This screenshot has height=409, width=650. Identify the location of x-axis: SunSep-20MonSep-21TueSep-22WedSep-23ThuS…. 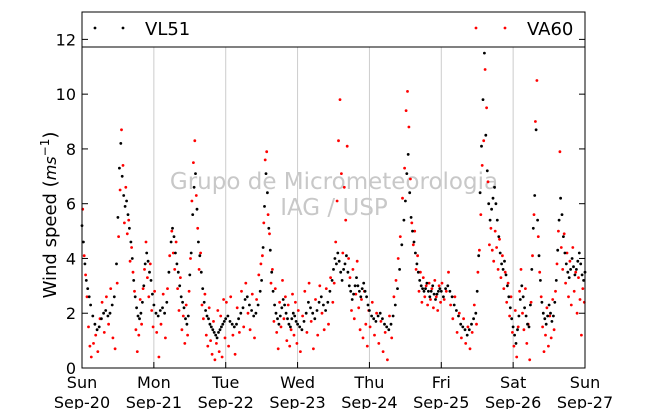
(333, 385).